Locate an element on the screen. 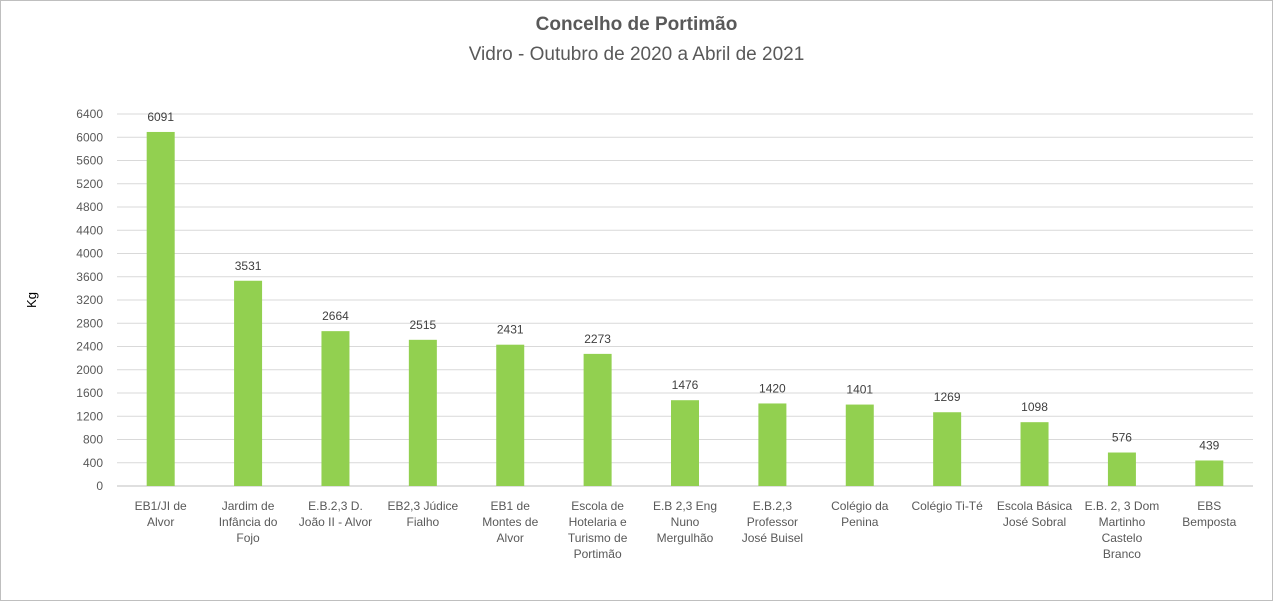 Image resolution: width=1273 pixels, height=601 pixels. y-tick-label: 4800 is located at coordinates (89, 207).